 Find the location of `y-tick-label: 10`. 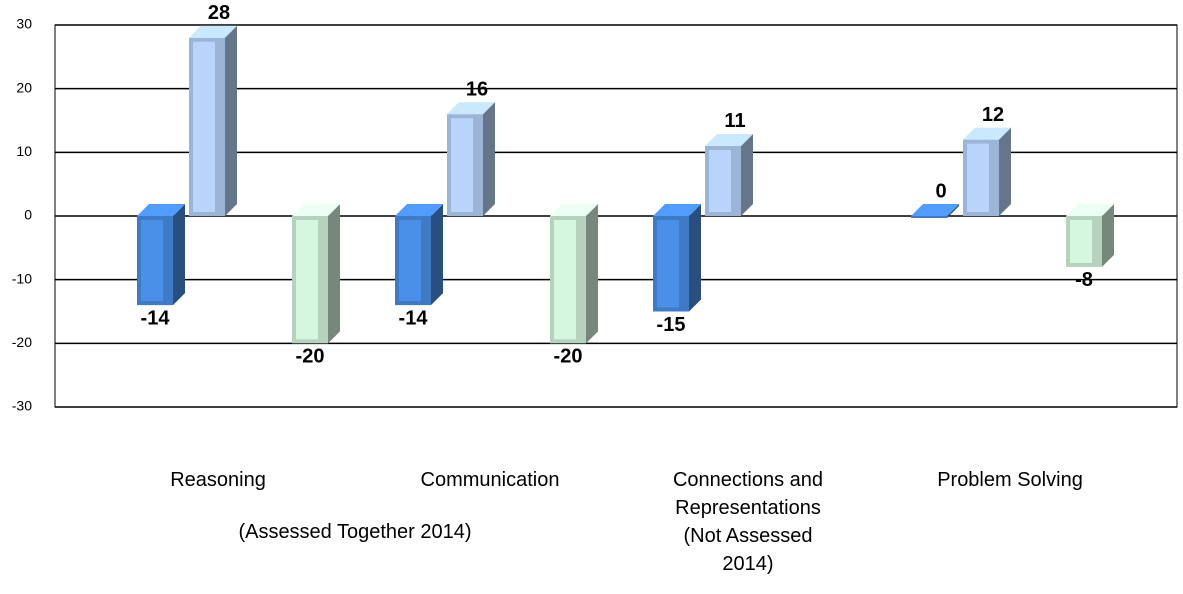

y-tick-label: 10 is located at coordinates (24, 151).